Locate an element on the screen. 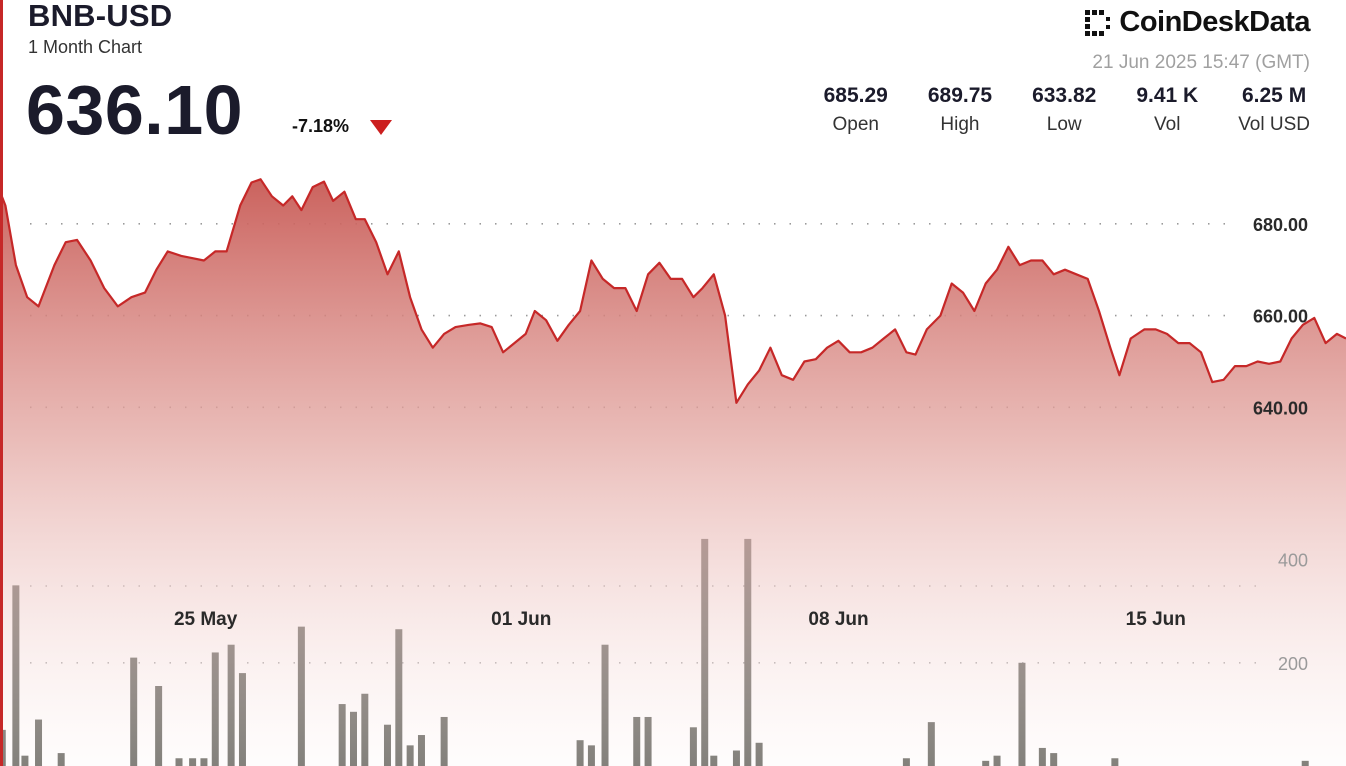 Image resolution: width=1346 pixels, height=766 pixels. stat-value: 9.41 K is located at coordinates (1167, 95).